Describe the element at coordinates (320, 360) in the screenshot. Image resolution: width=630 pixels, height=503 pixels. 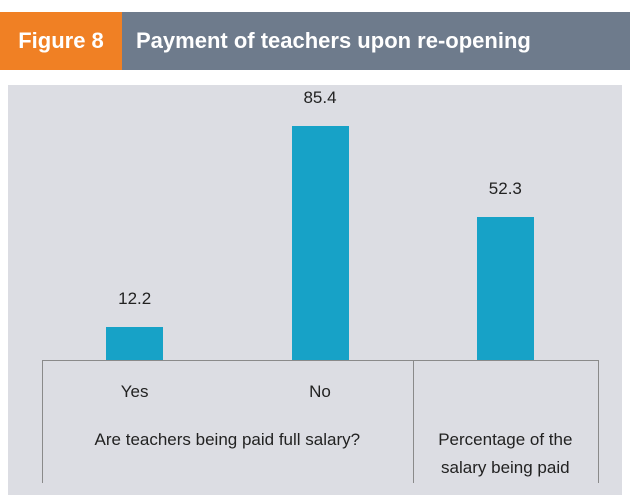
I see `baseline` at that location.